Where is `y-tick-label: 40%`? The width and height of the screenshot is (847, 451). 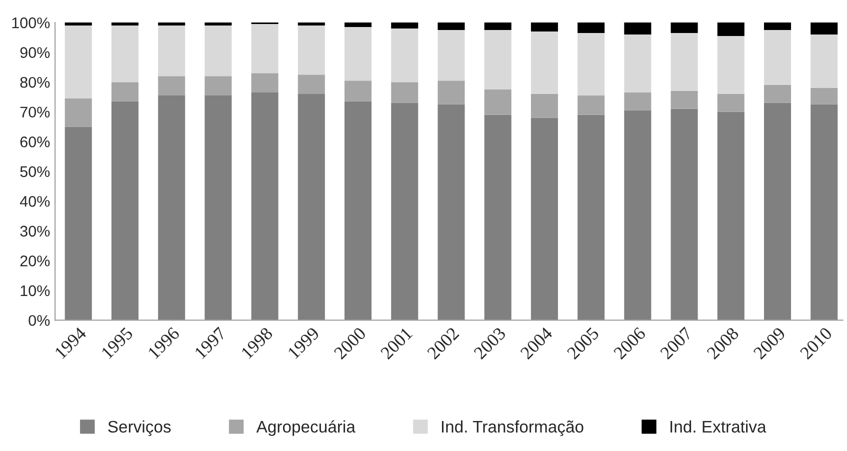
y-tick-label: 40% is located at coordinates (35, 201).